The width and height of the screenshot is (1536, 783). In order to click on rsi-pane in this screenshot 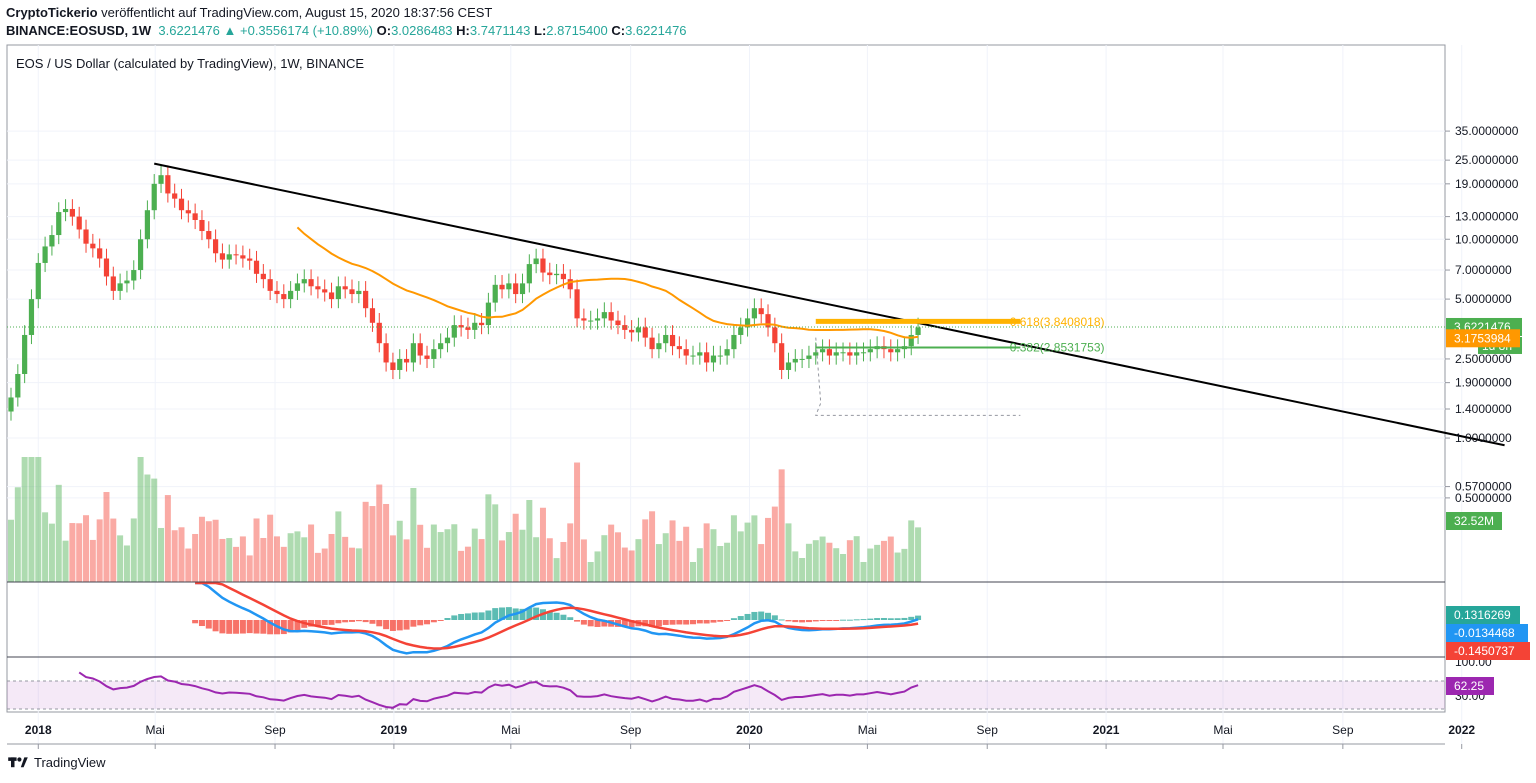, I will do `click(726, 690)`.